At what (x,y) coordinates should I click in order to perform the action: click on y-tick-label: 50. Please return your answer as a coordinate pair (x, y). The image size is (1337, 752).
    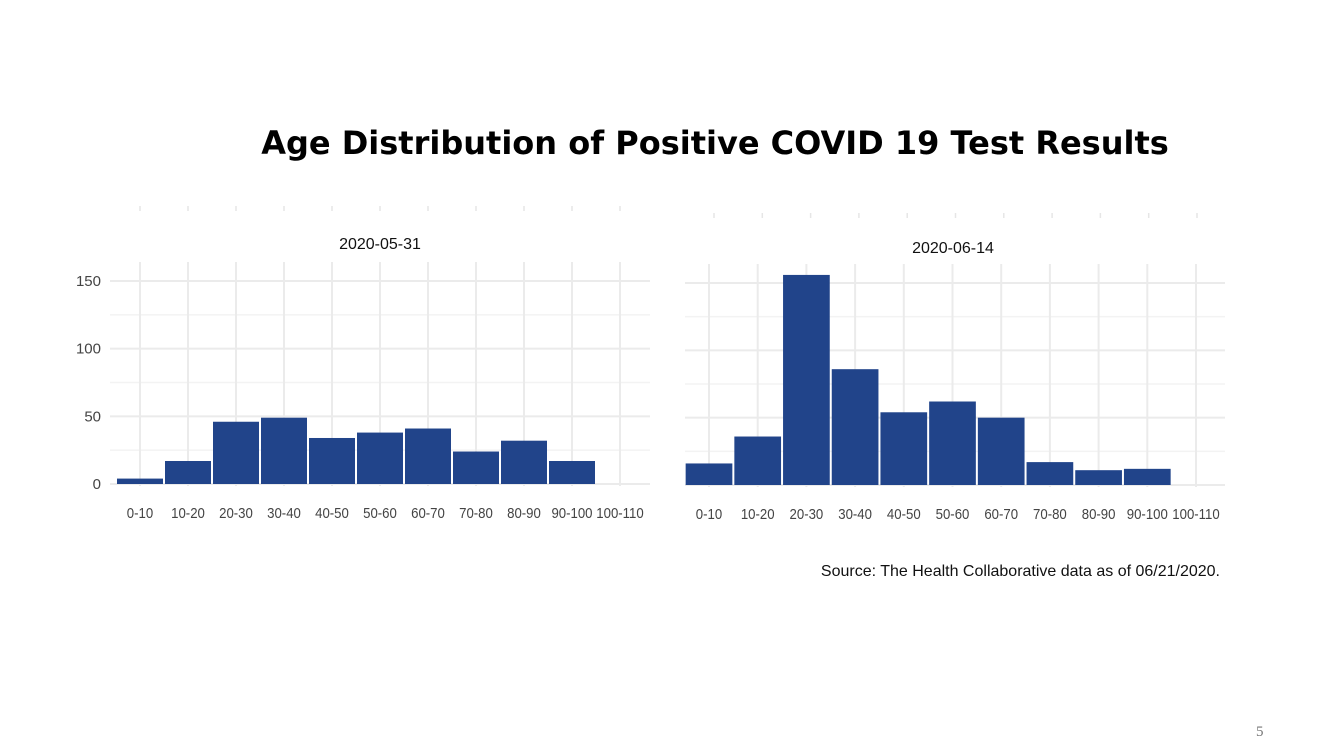
    Looking at the image, I should click on (92, 416).